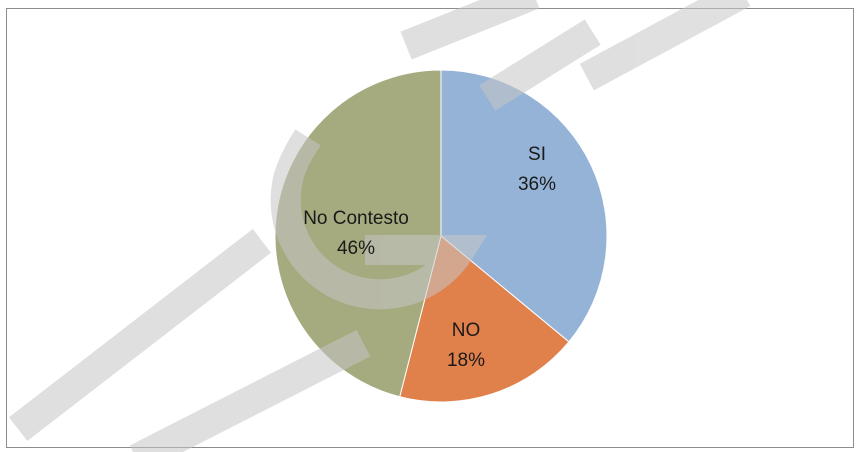 Image resolution: width=861 pixels, height=452 pixels. What do you see at coordinates (537, 184) in the screenshot?
I see `slice-percent-label: 36%` at bounding box center [537, 184].